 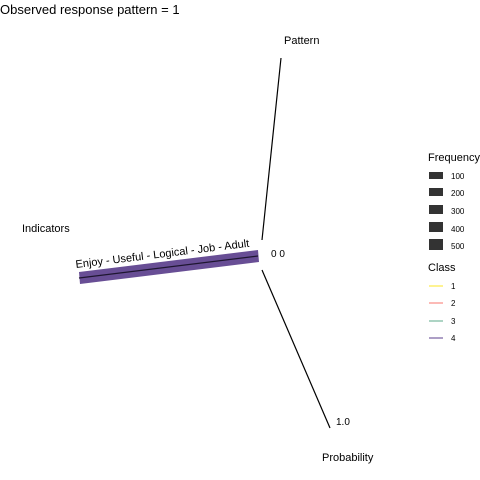 What do you see at coordinates (46, 229) in the screenshot?
I see `indicators-axis-label: Indicators` at bounding box center [46, 229].